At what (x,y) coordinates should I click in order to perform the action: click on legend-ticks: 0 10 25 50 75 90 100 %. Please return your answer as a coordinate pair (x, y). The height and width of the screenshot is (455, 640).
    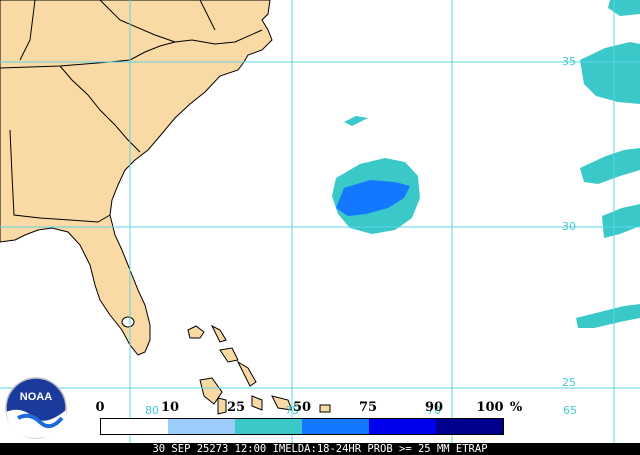
    Looking at the image, I should click on (310, 408).